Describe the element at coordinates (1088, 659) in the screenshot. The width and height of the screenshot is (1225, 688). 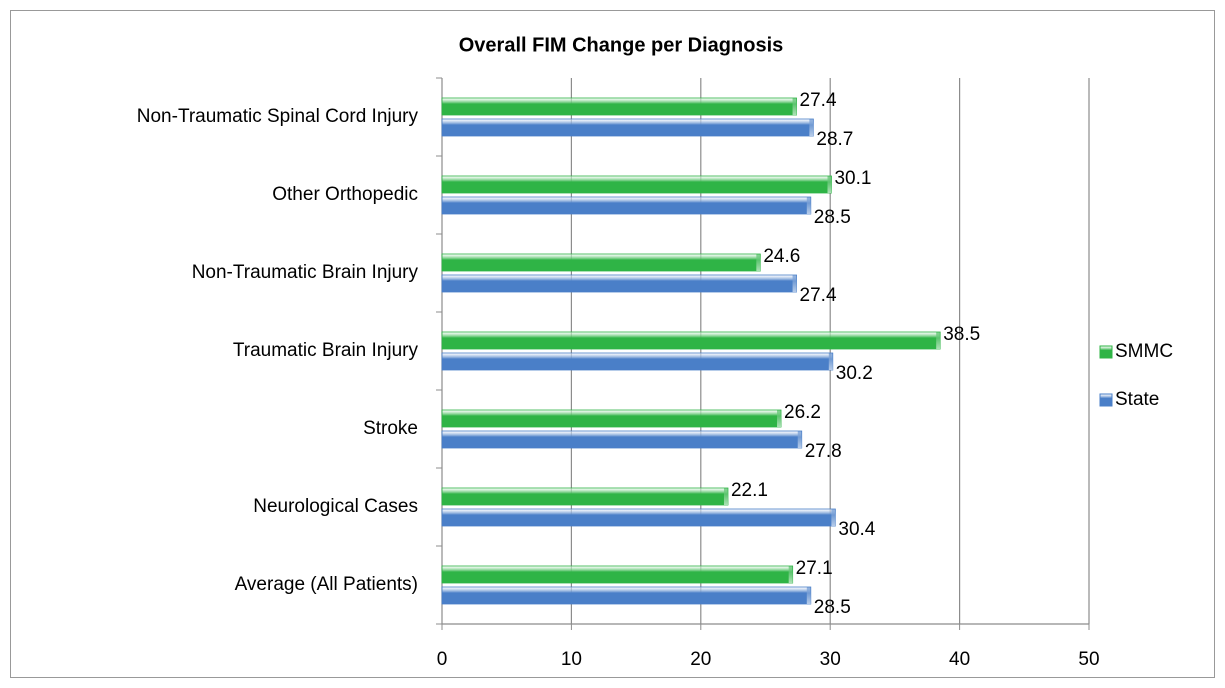
I see `x-tick-label: 50` at that location.